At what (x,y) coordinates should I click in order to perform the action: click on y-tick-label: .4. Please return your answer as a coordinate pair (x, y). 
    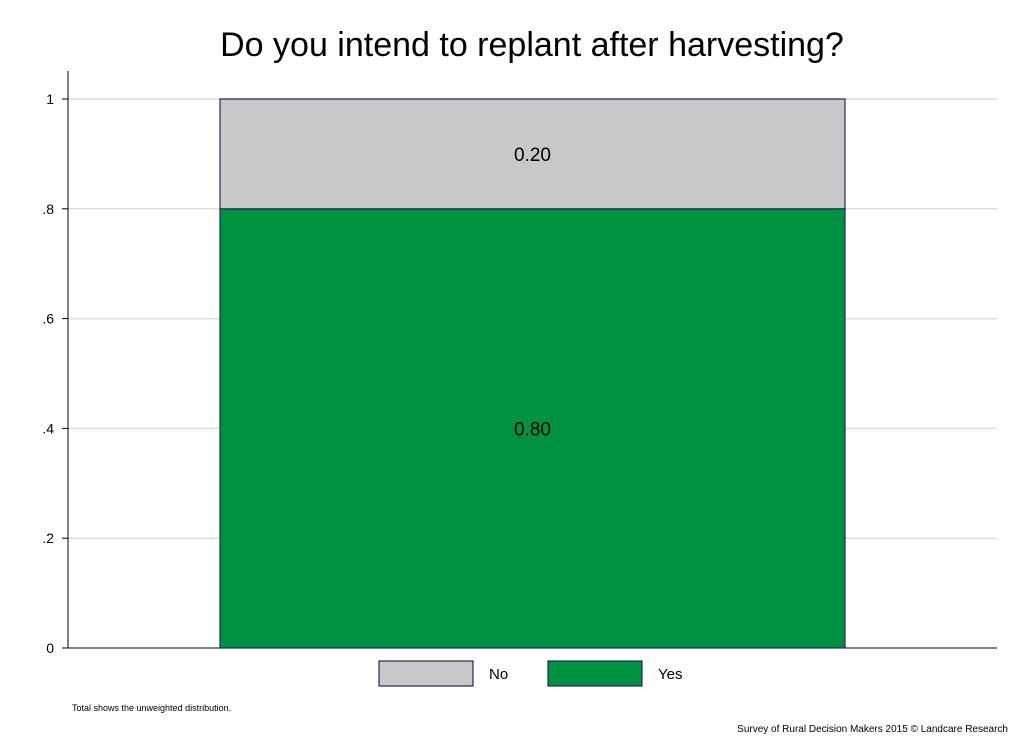
    Looking at the image, I should click on (48, 428).